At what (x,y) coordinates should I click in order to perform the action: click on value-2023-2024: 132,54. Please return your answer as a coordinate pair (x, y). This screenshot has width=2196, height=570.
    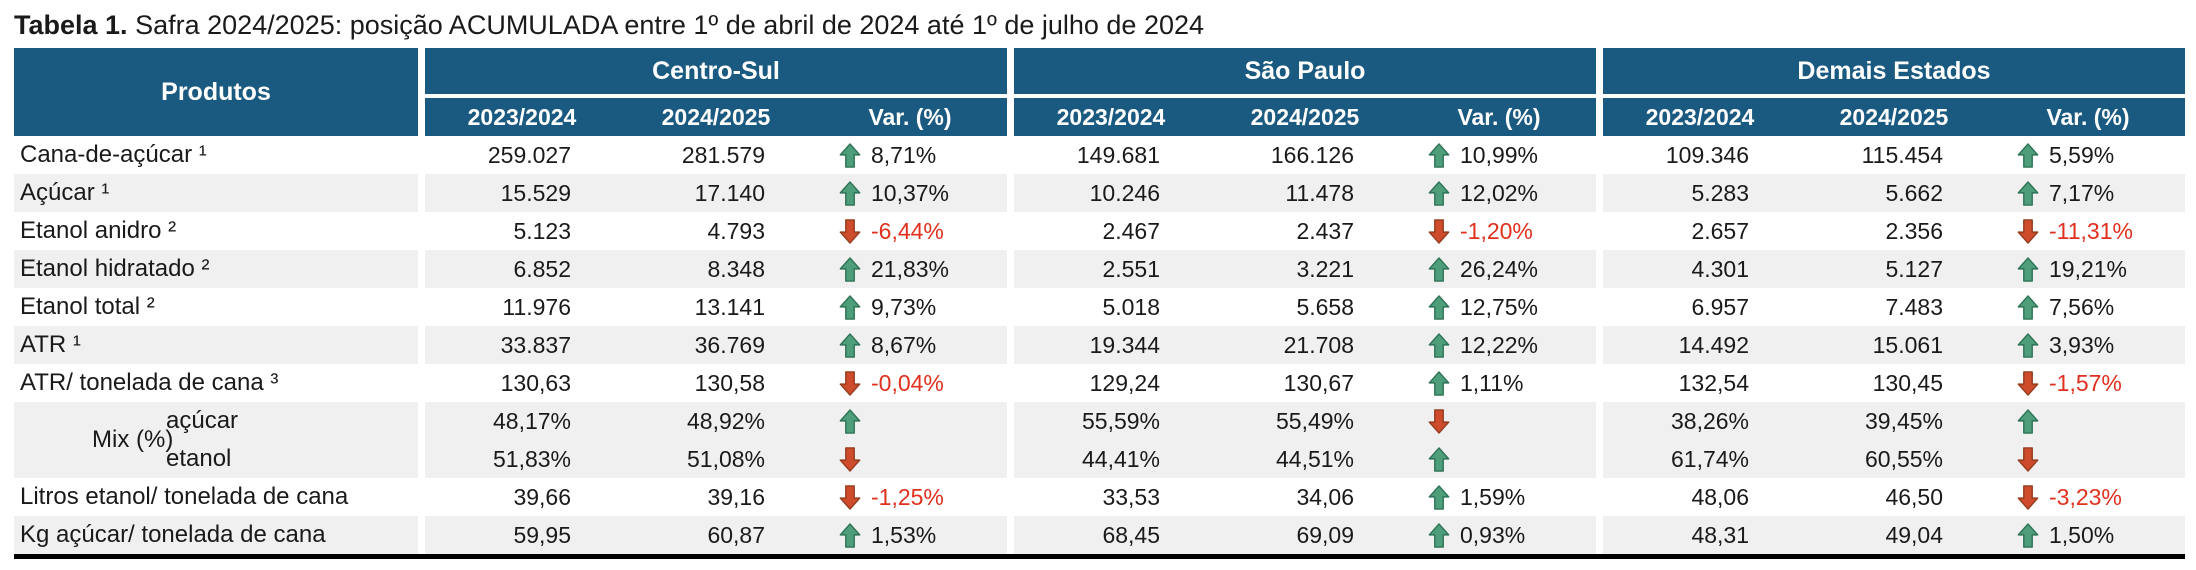
    Looking at the image, I should click on (1700, 383).